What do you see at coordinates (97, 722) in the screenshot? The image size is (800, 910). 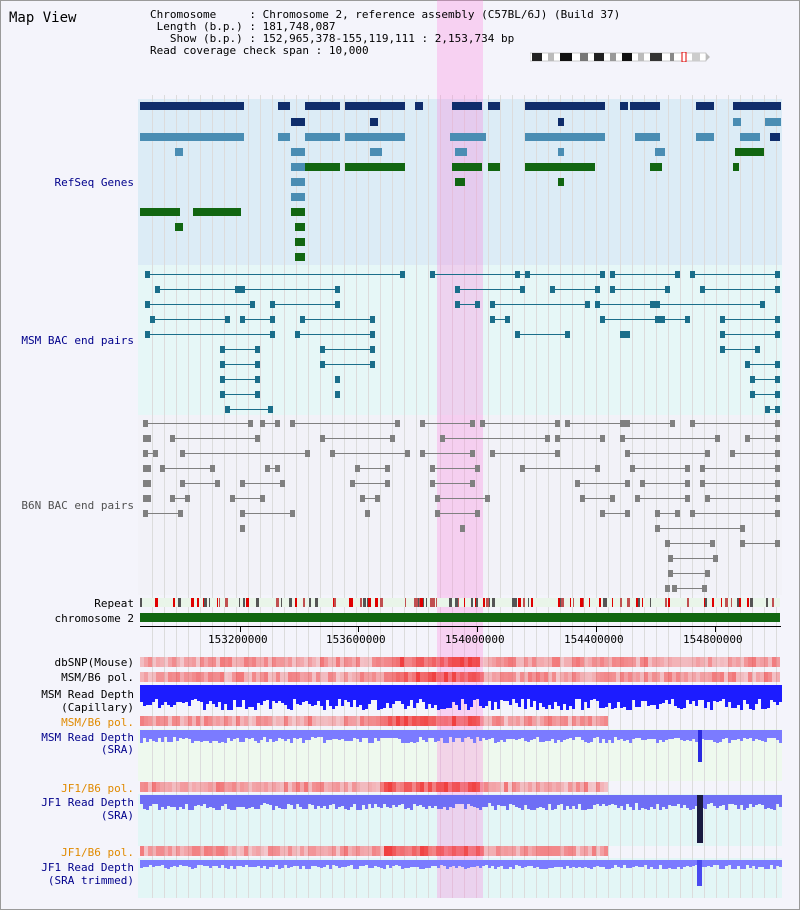 I see `msm-b6-pol-label-2: MSM/B6 pol.` at bounding box center [97, 722].